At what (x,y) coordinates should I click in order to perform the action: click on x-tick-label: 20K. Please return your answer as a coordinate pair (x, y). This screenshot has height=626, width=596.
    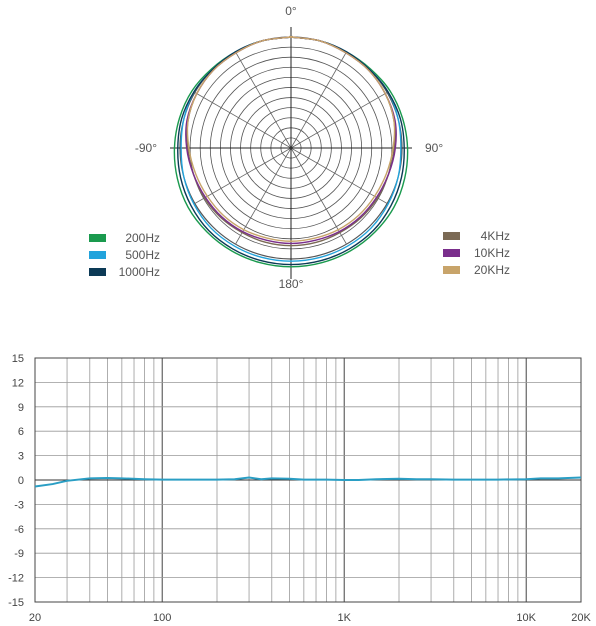
    Looking at the image, I should click on (581, 618).